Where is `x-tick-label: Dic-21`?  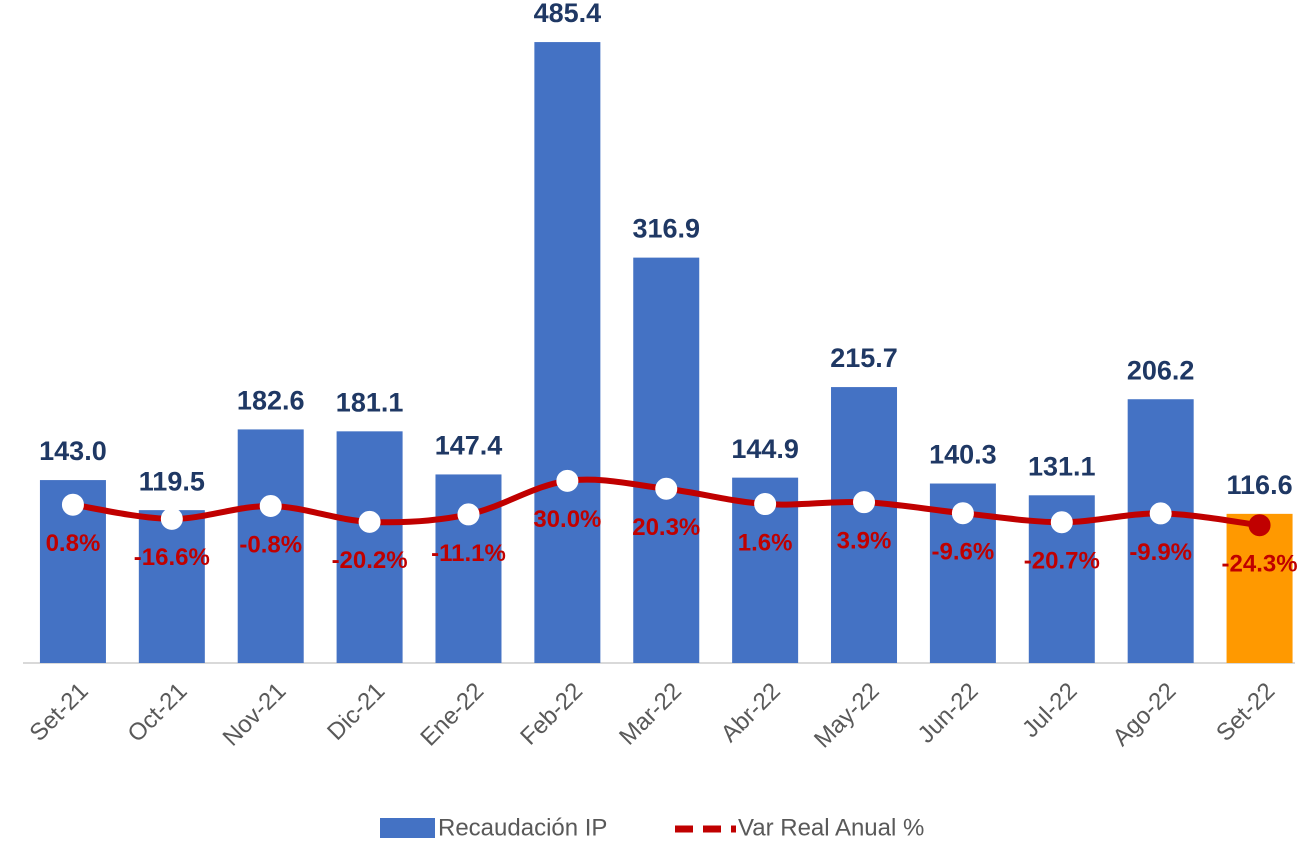
x-tick-label: Dic-21 is located at coordinates (356, 712).